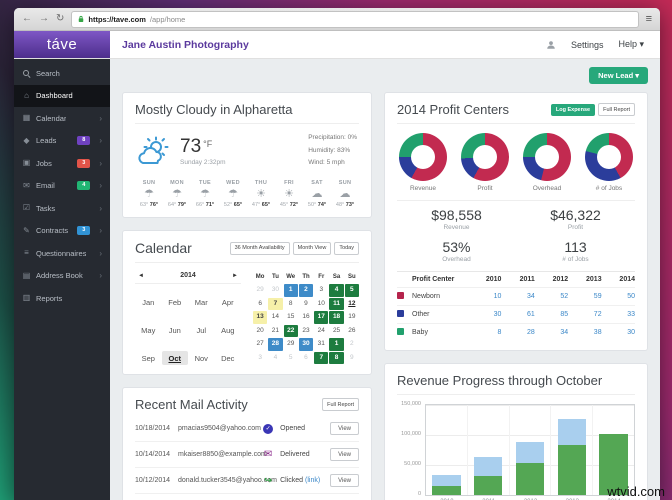 Image resolution: width=672 pixels, height=500 pixels. I want to click on month-nov: Nov, so click(201, 358).